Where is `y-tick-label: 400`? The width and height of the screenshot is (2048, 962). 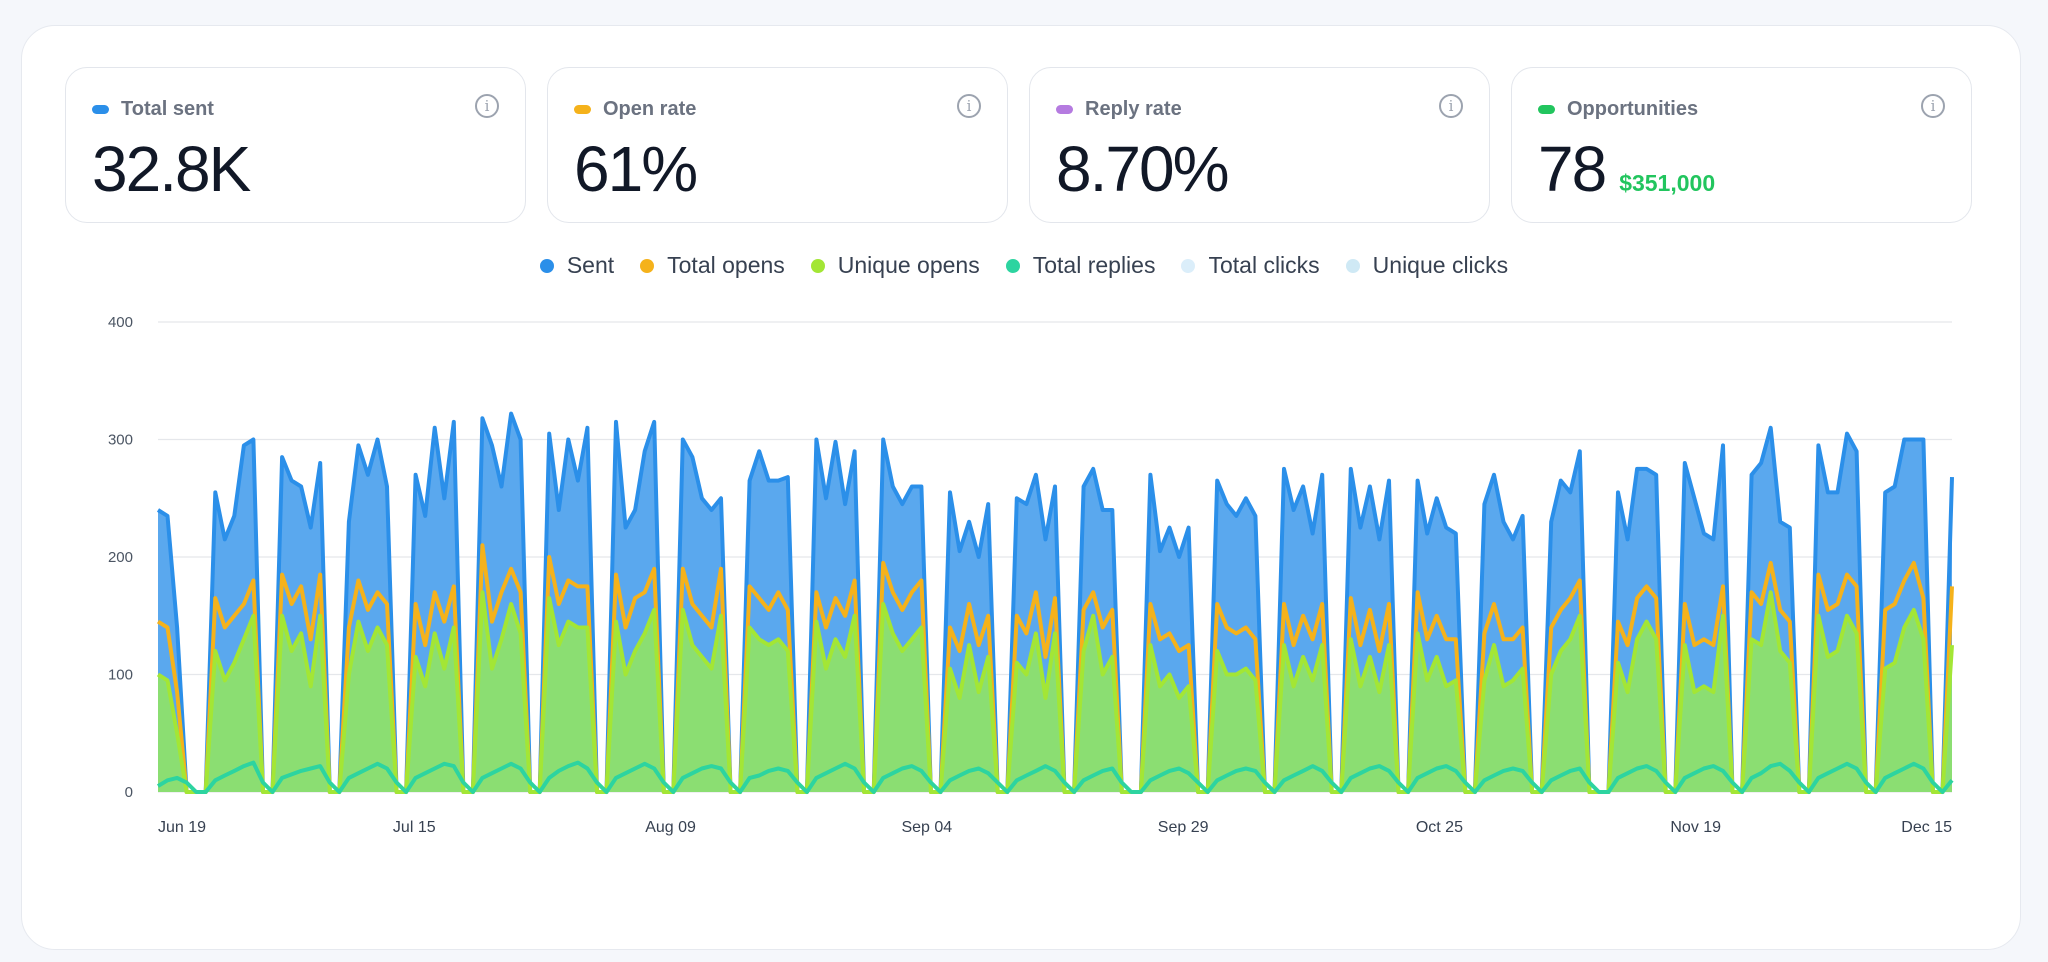 y-tick-label: 400 is located at coordinates (120, 322).